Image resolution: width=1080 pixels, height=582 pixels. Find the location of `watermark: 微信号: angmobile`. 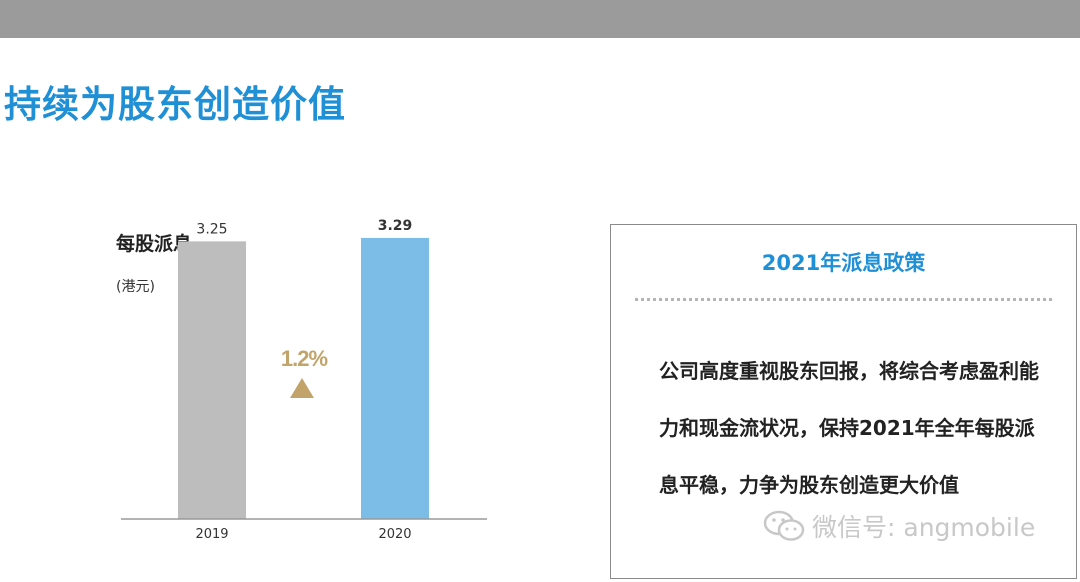

watermark: 微信号: angmobile is located at coordinates (898, 526).